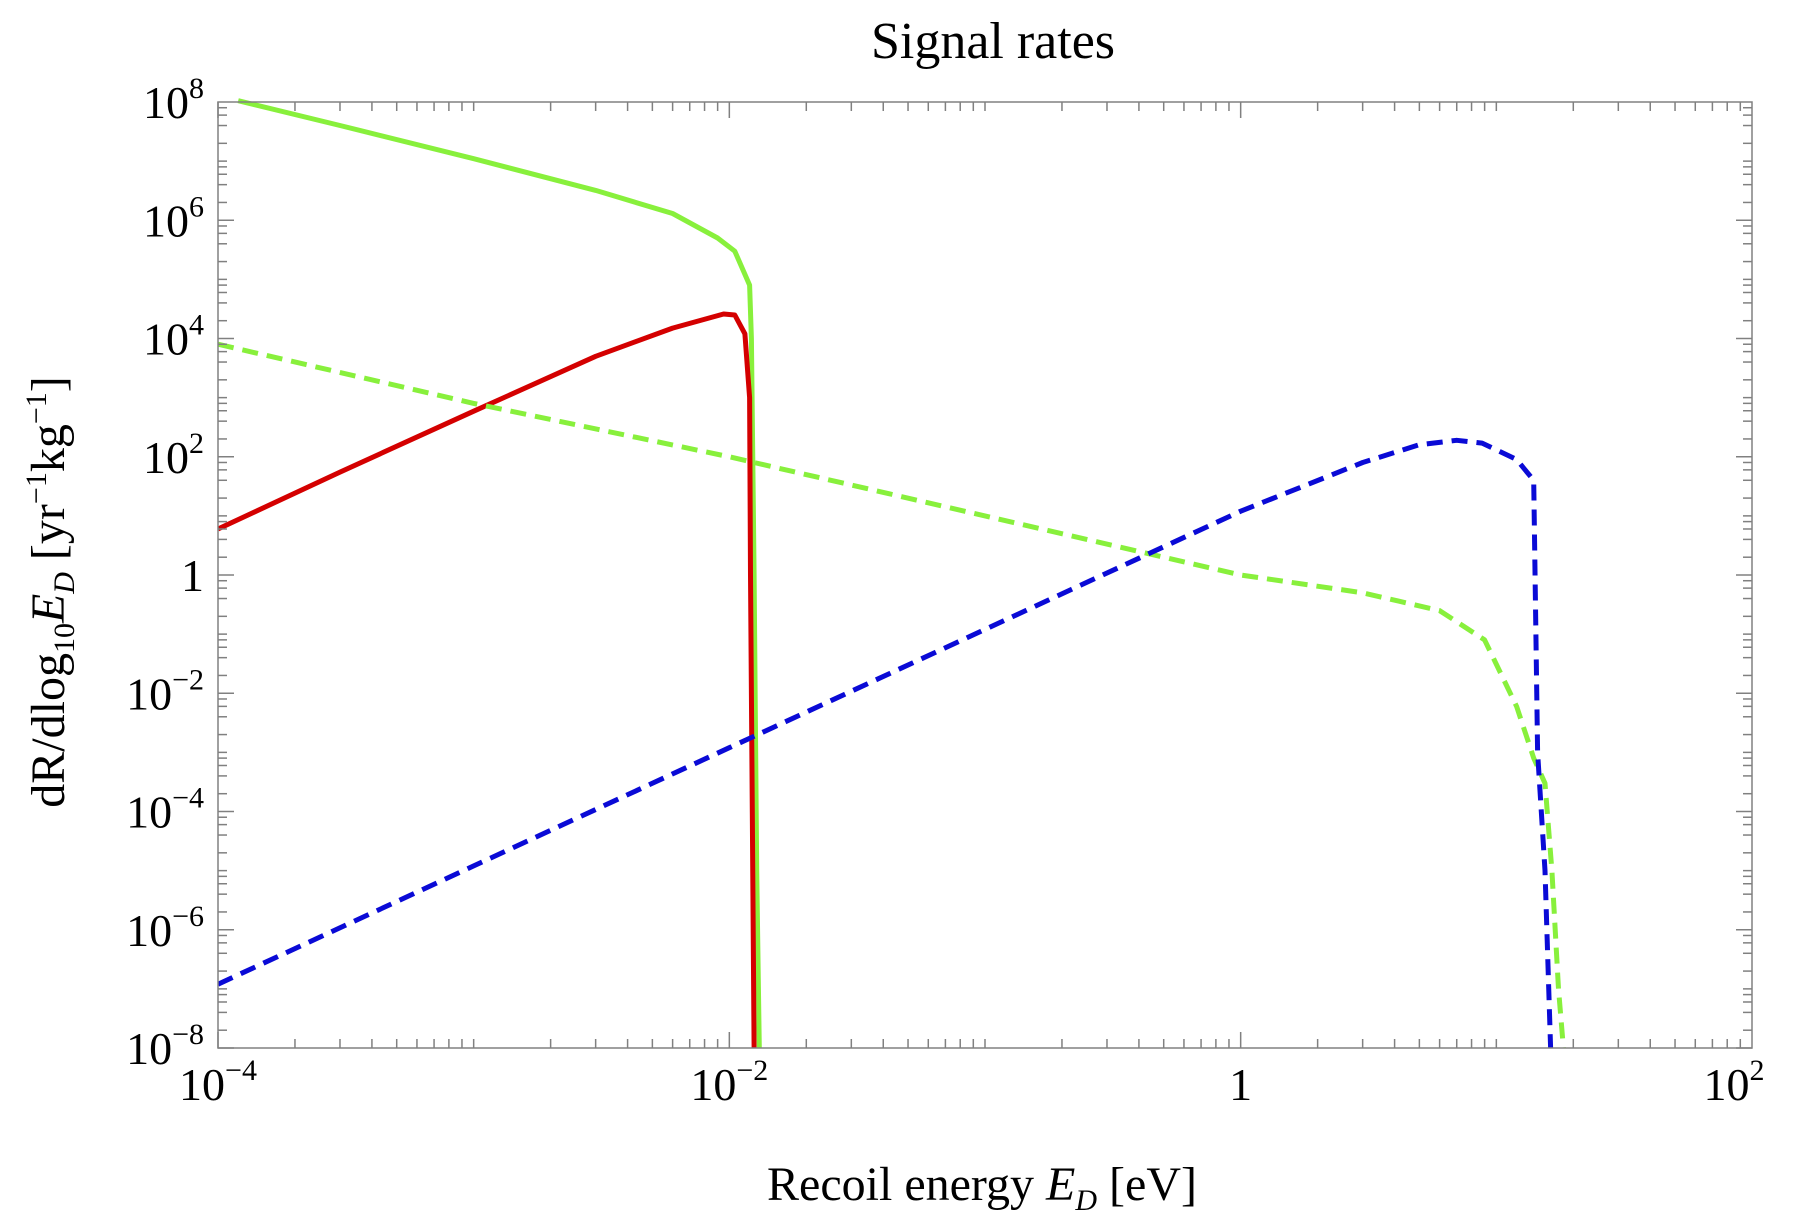  I want to click on y-tick-label-exp: −4, so click(188, 798).